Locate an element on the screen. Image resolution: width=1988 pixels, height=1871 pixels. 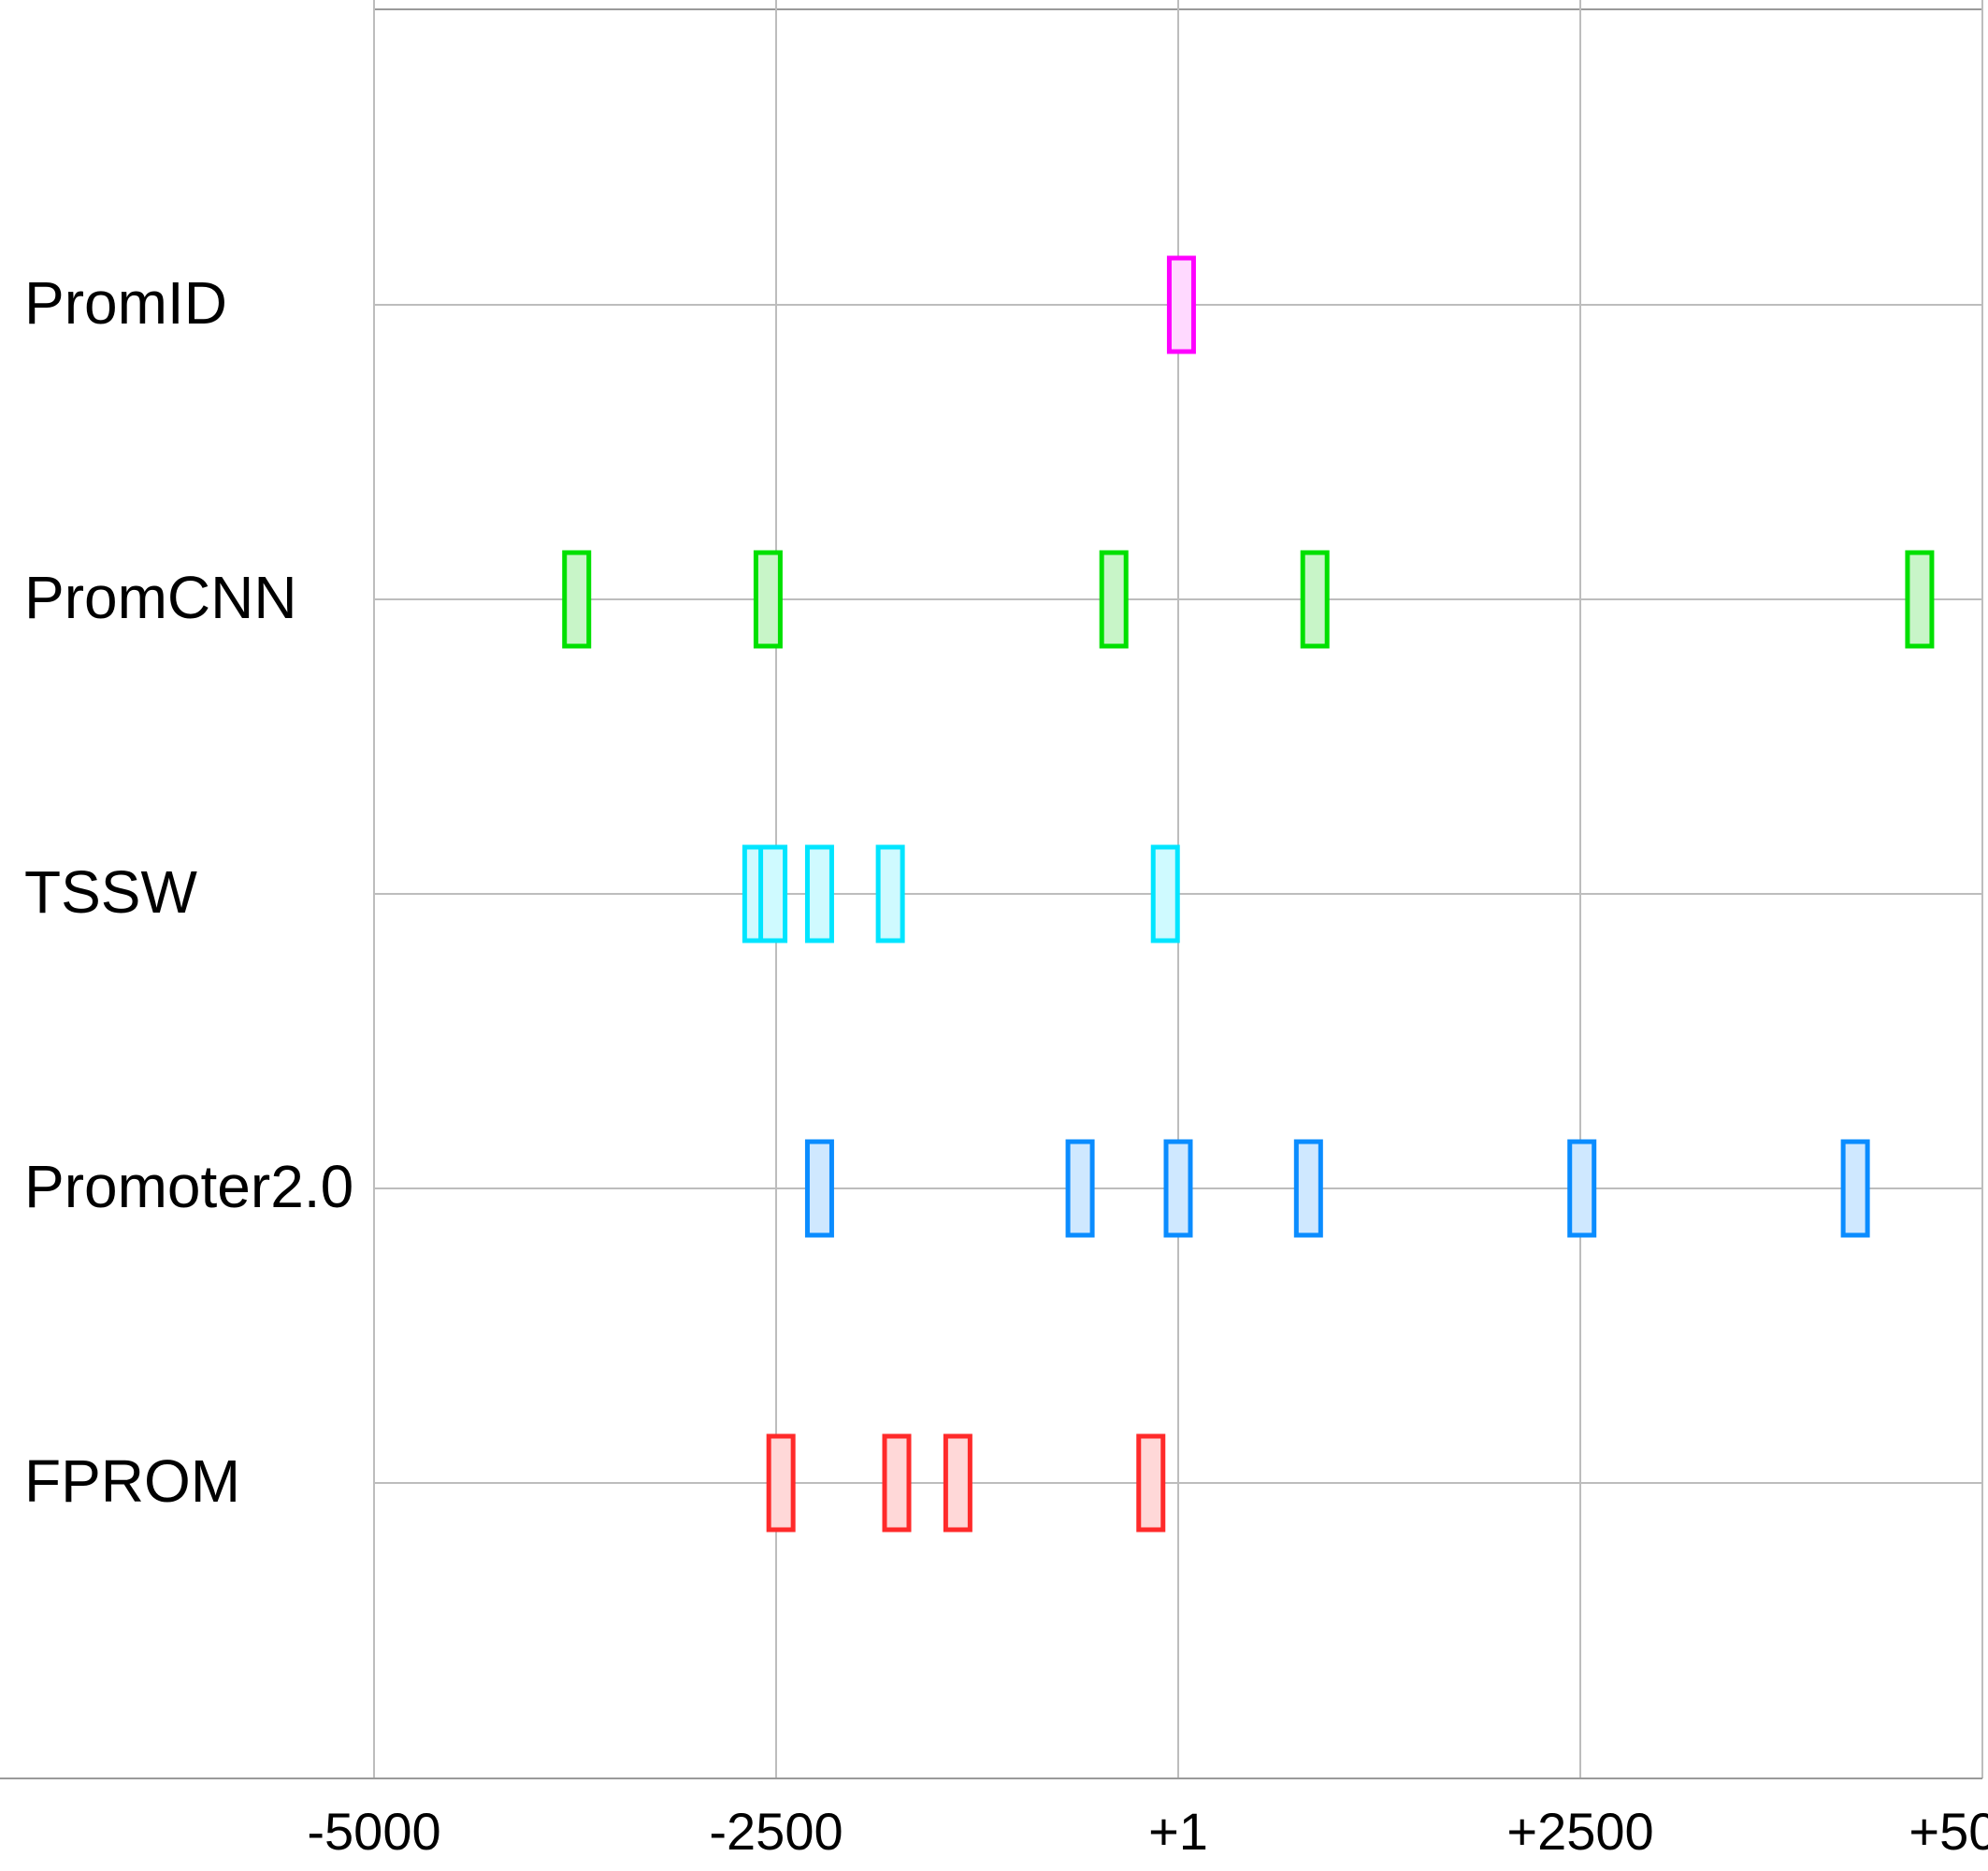
x-tick-label: -5000 is located at coordinates (374, 1832).